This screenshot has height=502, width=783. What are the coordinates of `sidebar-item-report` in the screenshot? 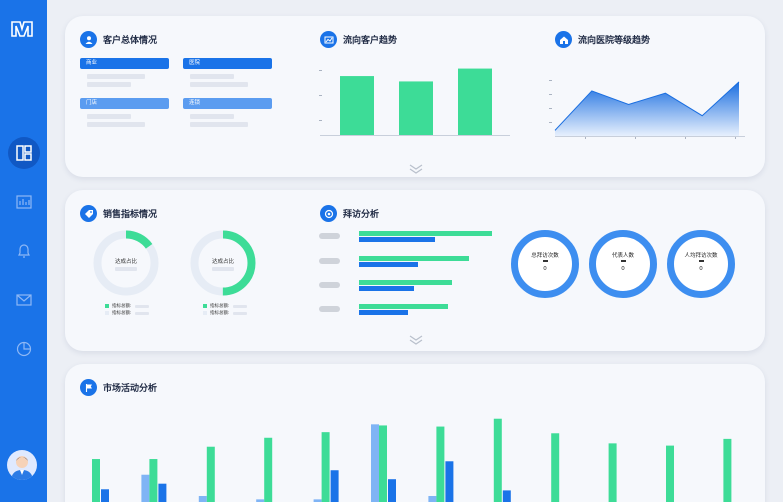 It's located at (23, 202).